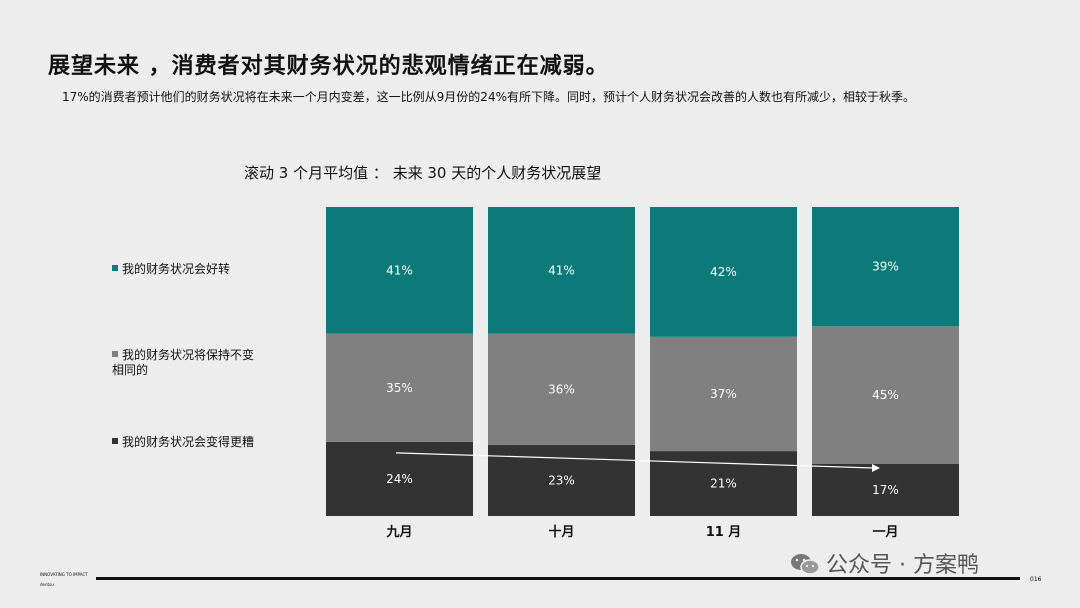 Image resolution: width=1080 pixels, height=608 pixels. I want to click on data-label-0-1: 23%, so click(561, 480).